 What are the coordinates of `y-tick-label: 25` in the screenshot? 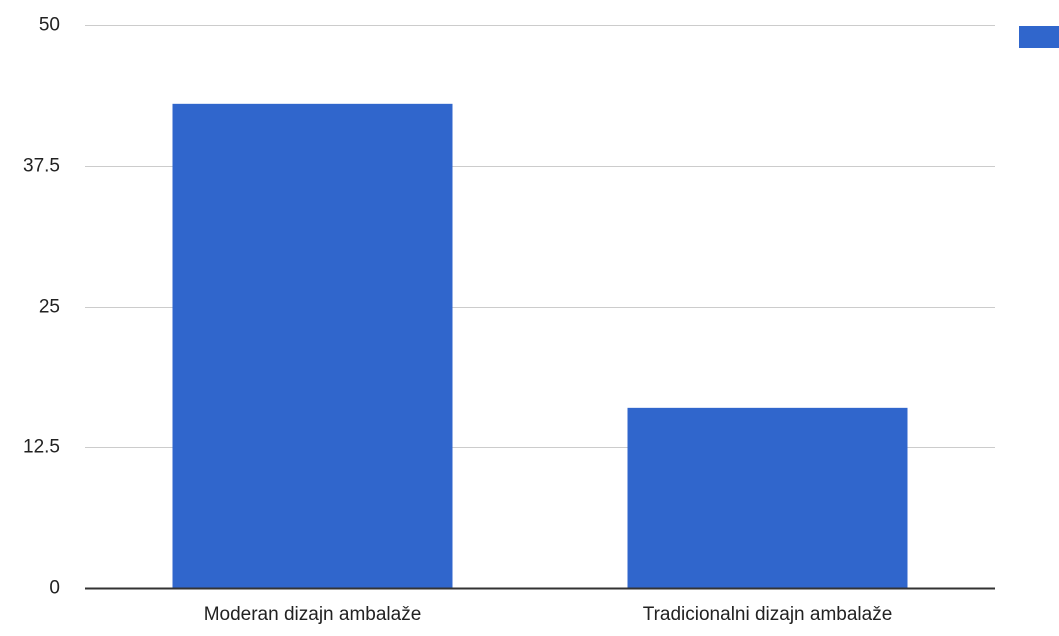 It's located at (49, 307).